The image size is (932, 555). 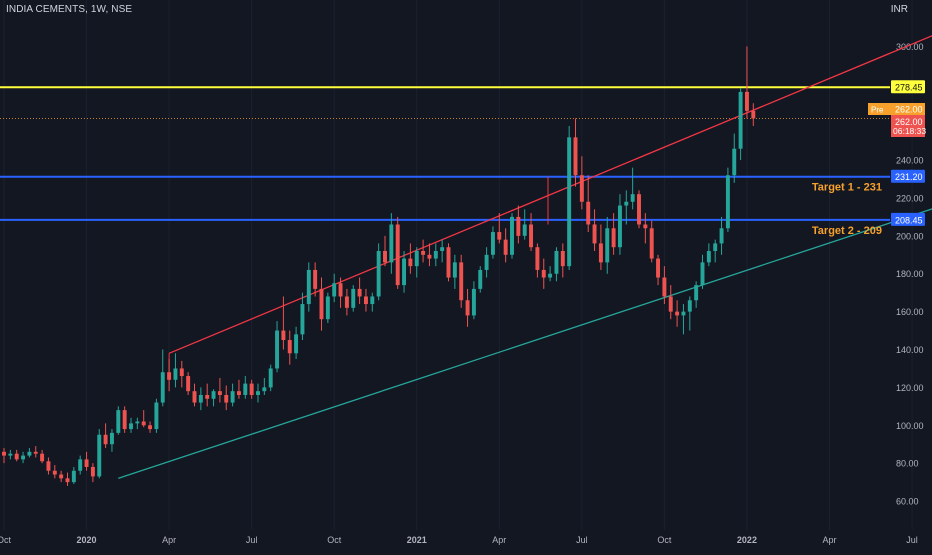 I want to click on symbol-title: INDIA CEMENTS, 1W, NSE, so click(x=69, y=9).